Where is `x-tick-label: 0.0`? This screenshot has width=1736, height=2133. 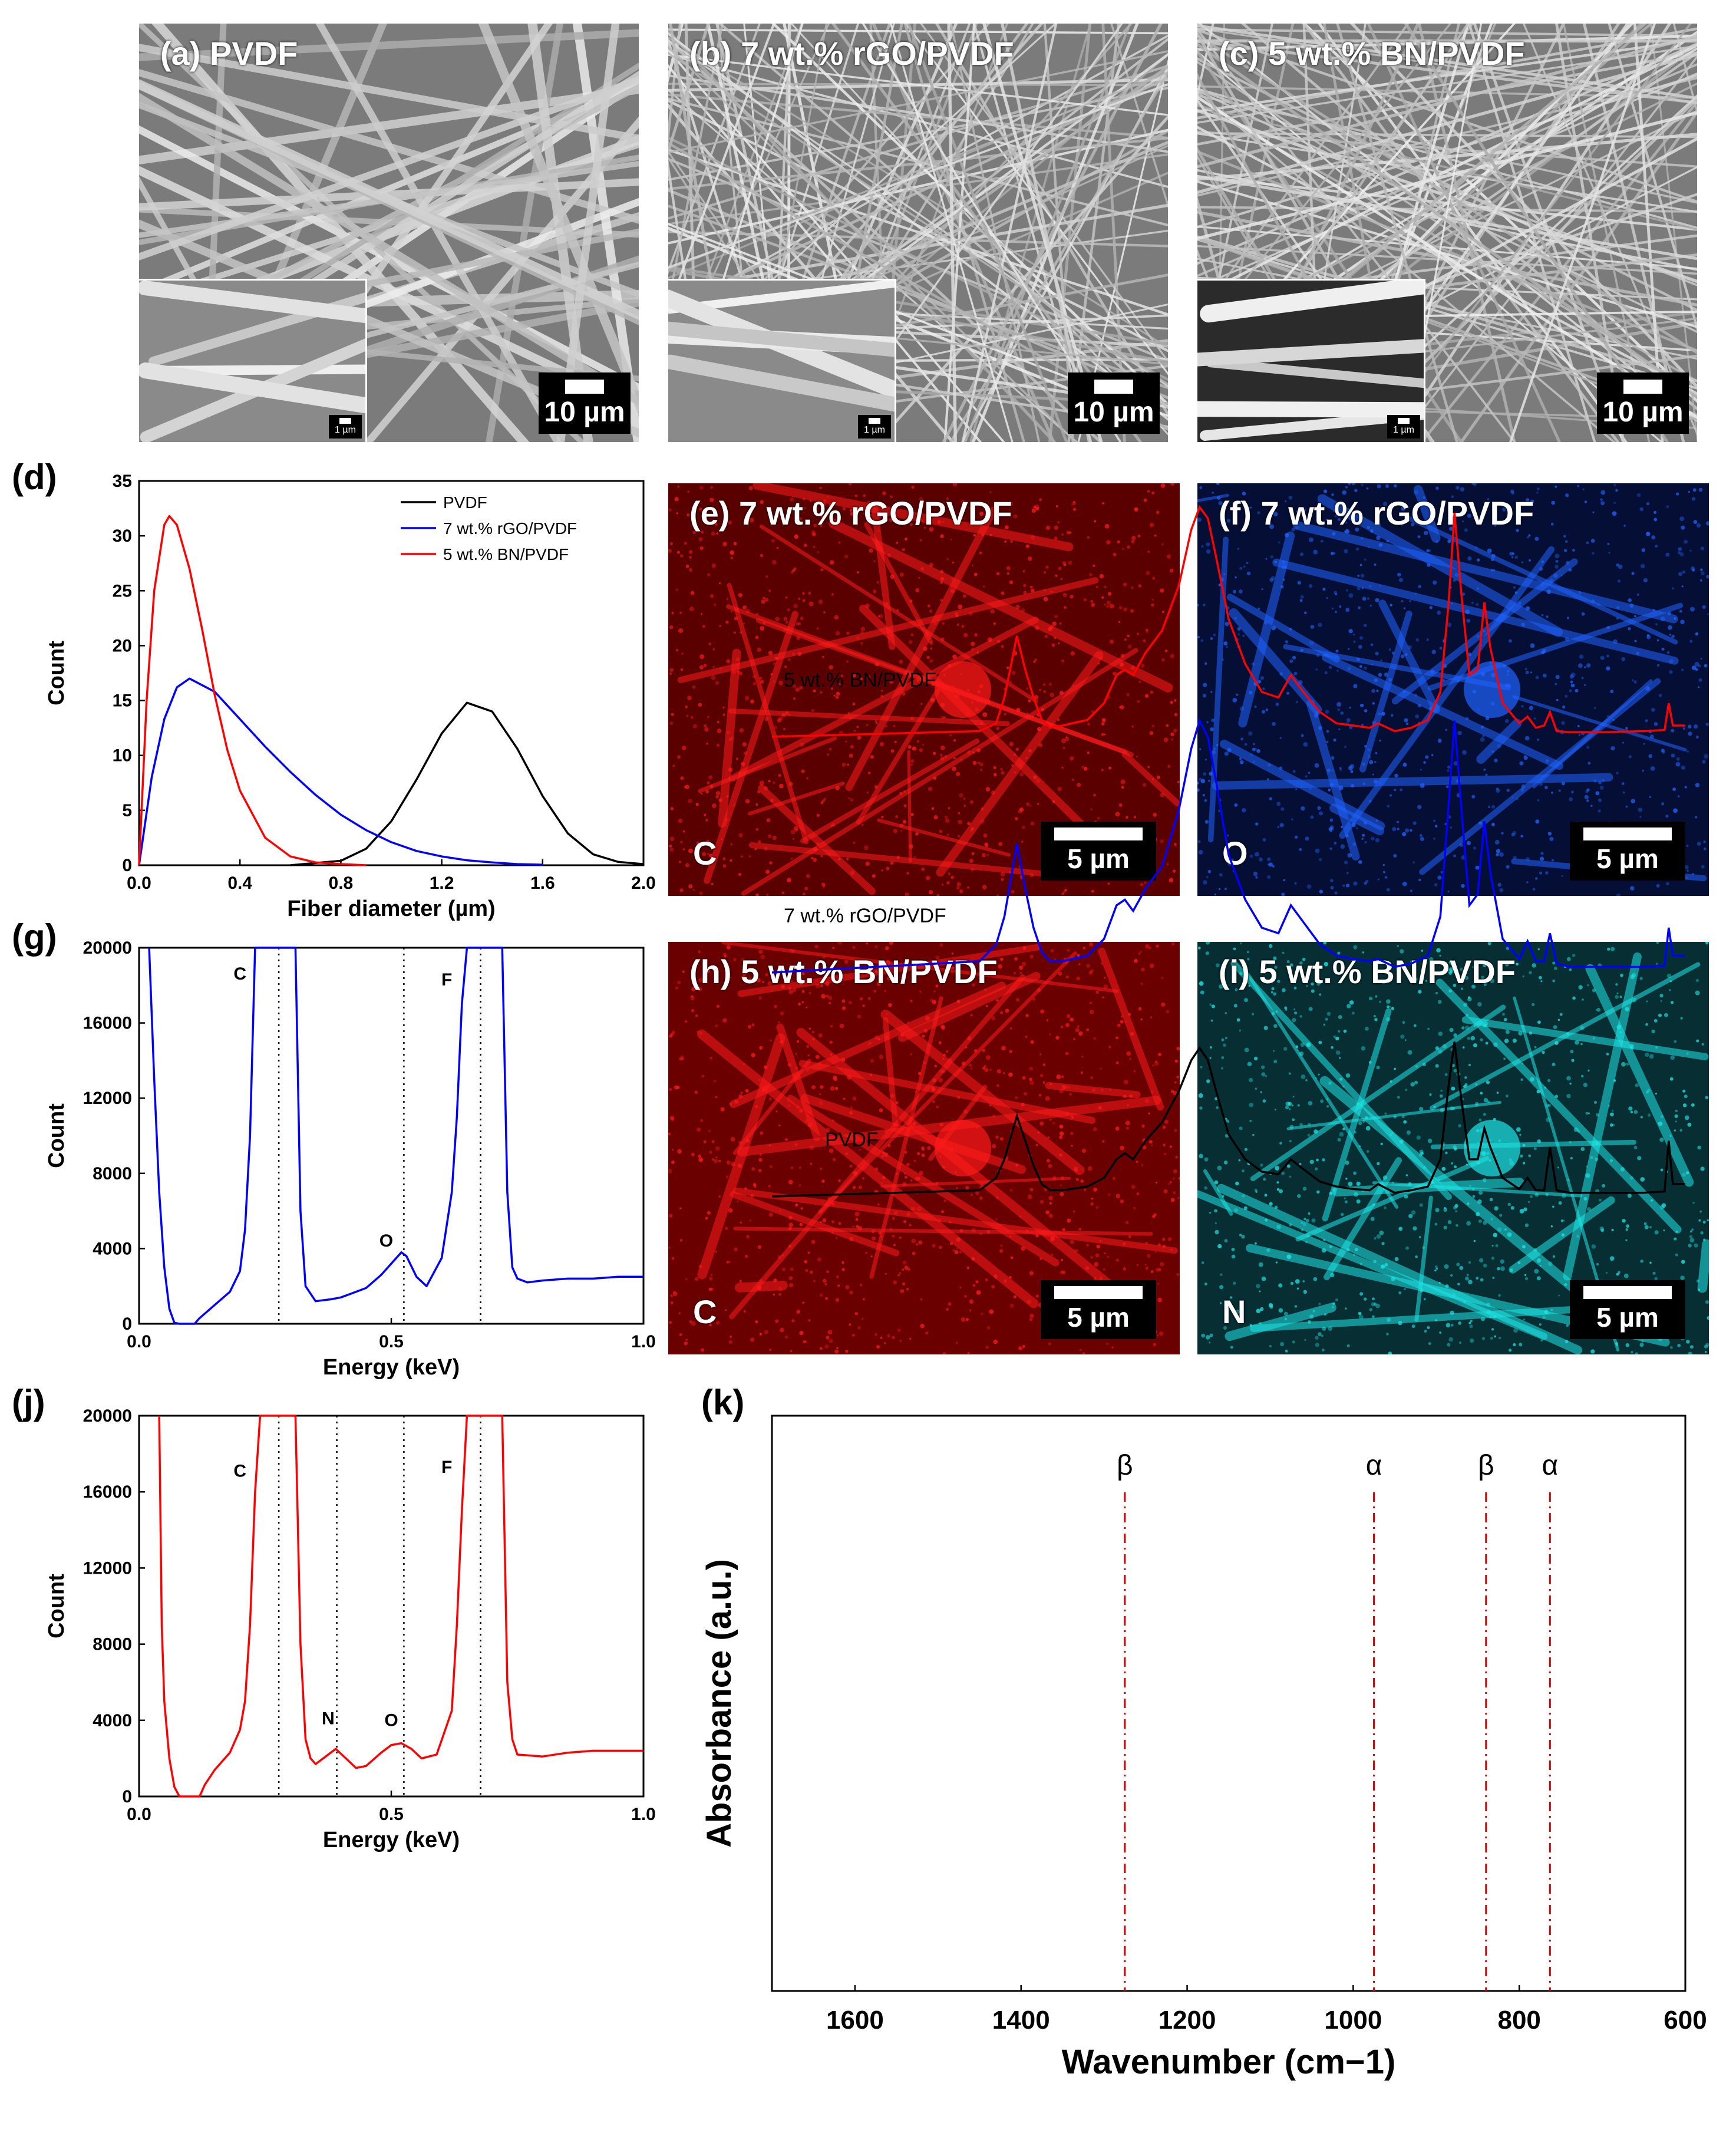
x-tick-label: 0.0 is located at coordinates (139, 1814).